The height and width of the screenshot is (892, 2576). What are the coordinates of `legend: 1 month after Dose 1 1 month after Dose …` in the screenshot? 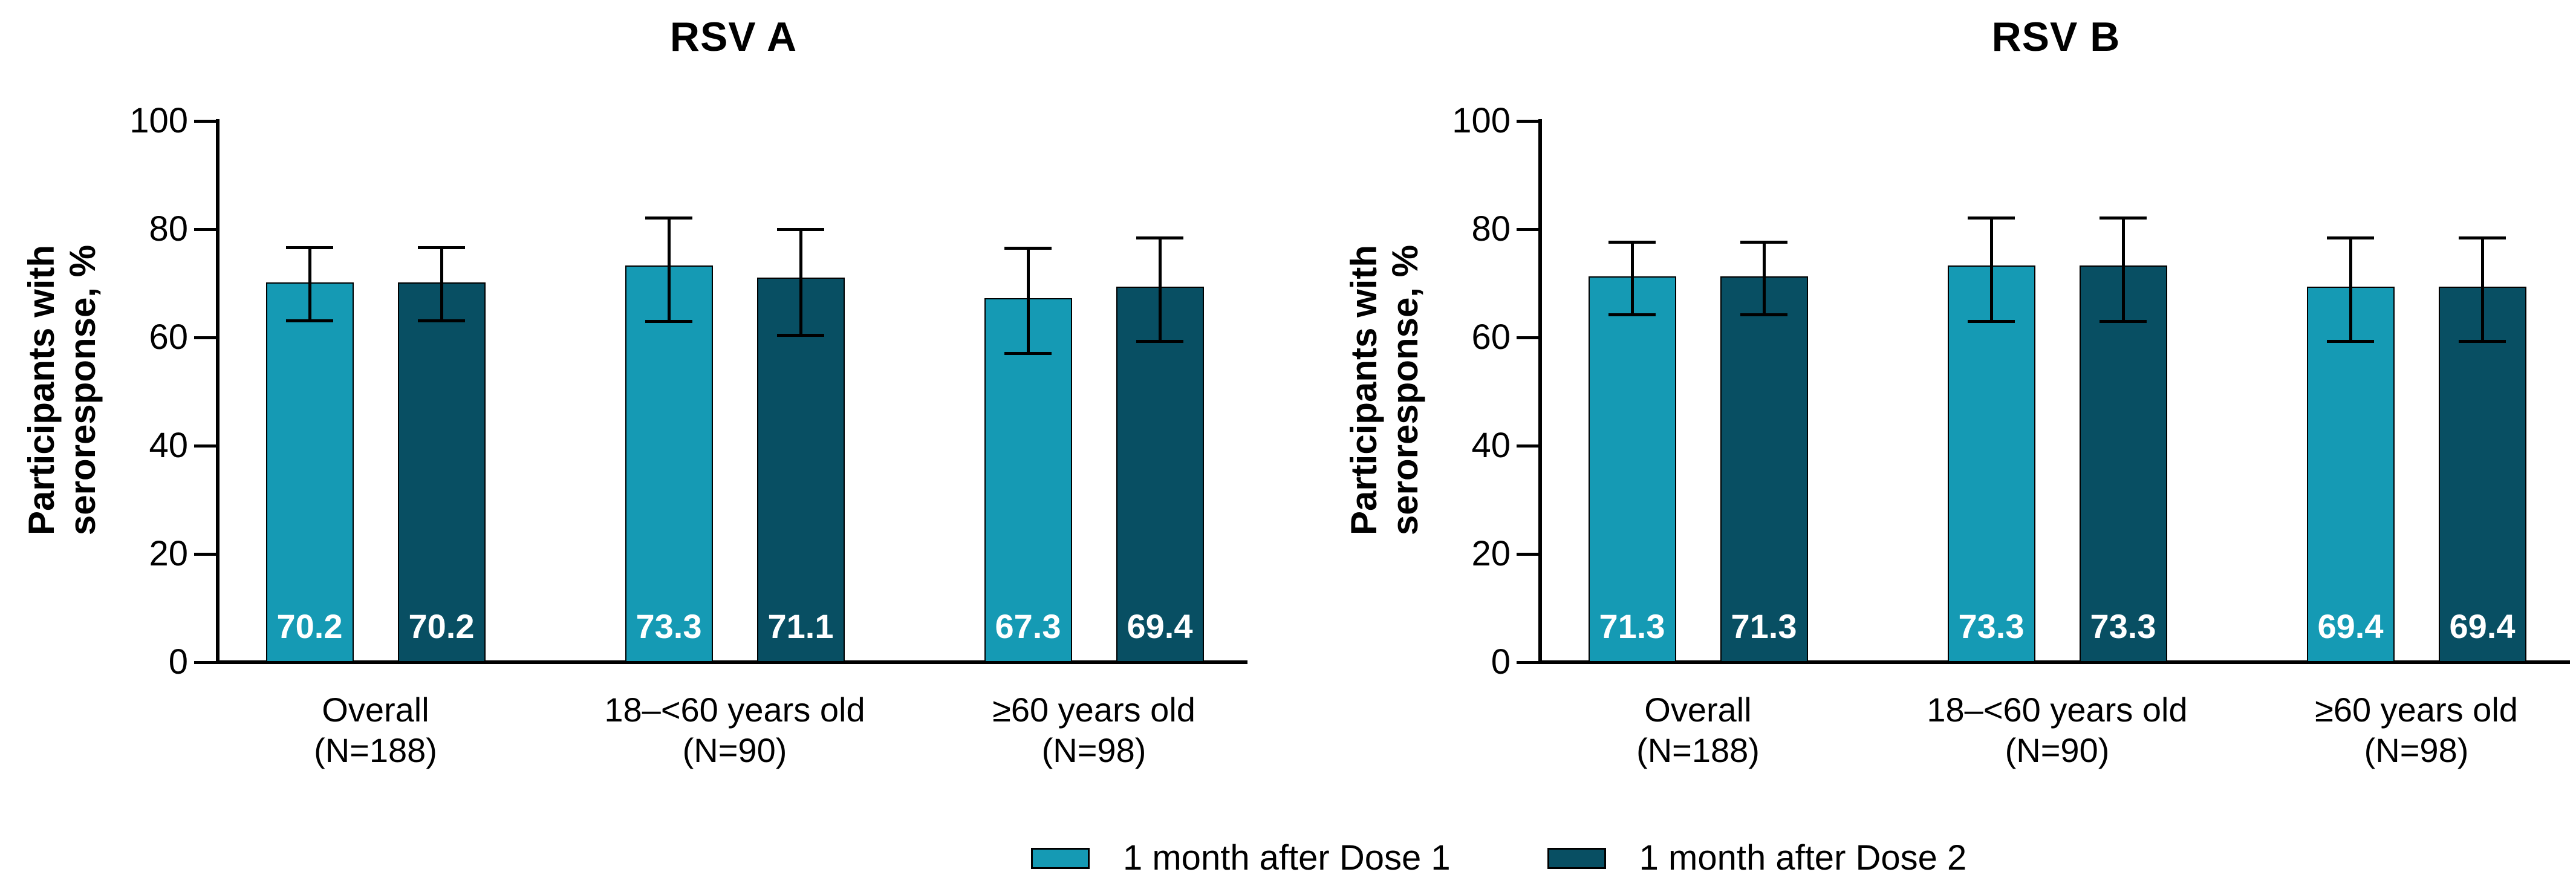 It's located at (1498, 858).